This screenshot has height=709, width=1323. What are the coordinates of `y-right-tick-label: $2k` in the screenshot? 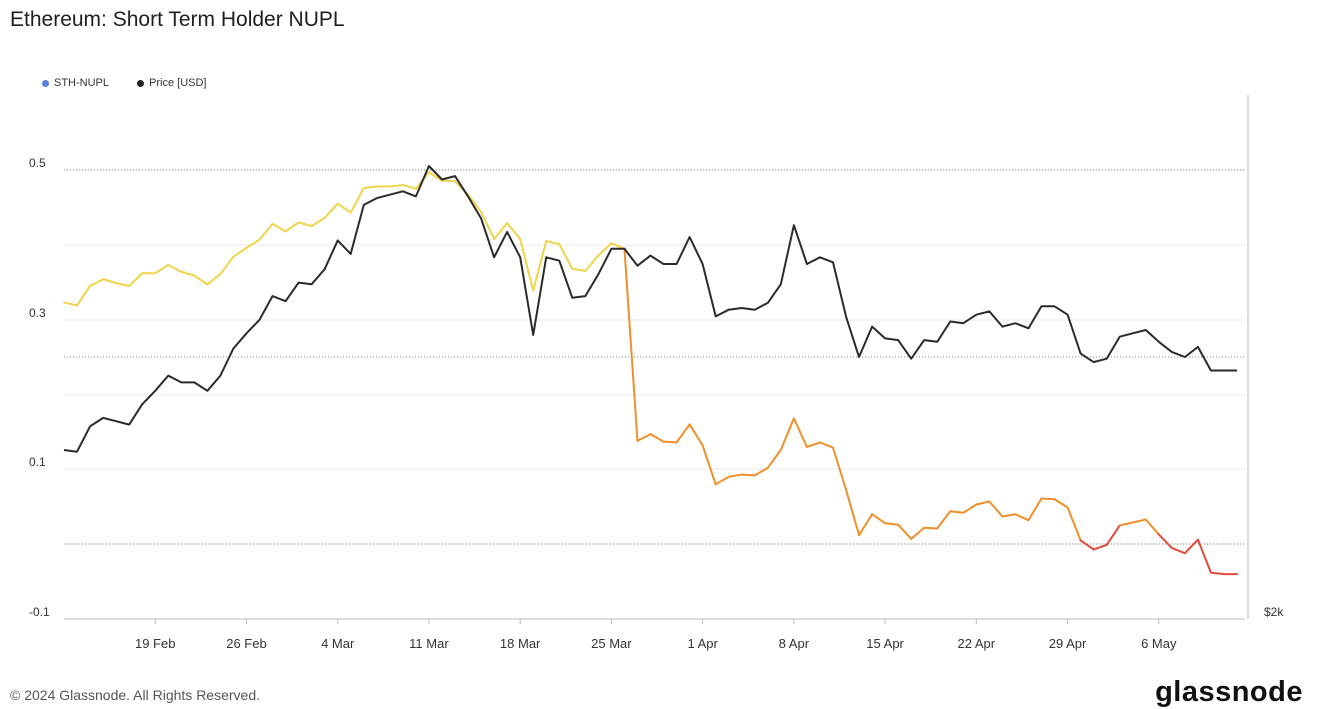 It's located at (1274, 612).